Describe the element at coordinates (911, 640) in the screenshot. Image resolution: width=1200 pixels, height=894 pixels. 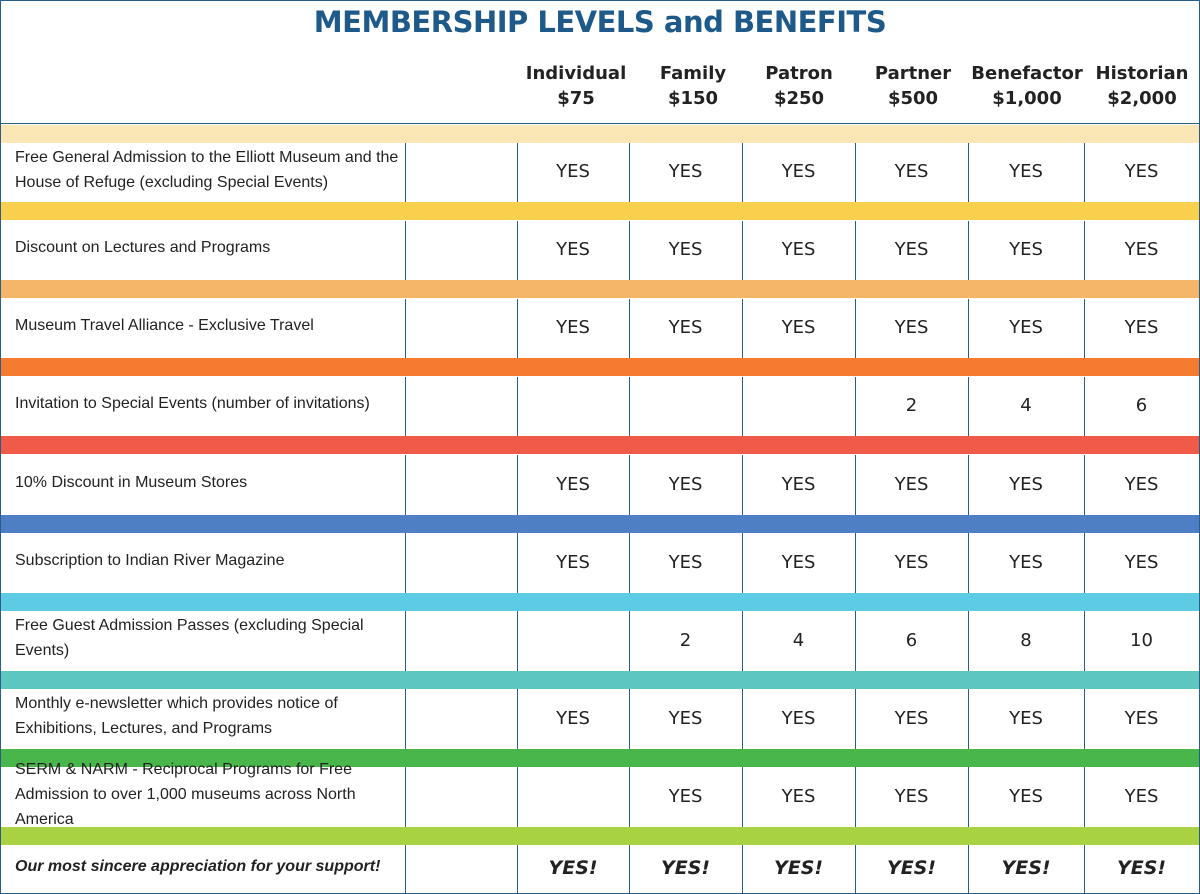
I see `benefit-value-partner: 6` at that location.